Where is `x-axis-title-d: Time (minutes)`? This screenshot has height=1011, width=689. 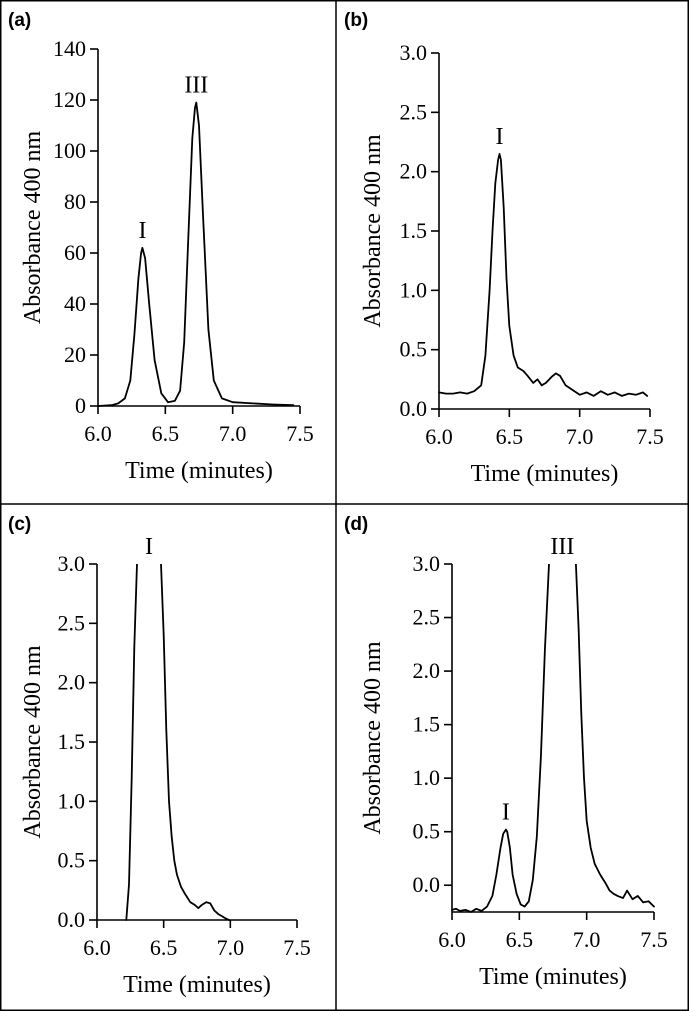
x-axis-title-d: Time (minutes) is located at coordinates (553, 977).